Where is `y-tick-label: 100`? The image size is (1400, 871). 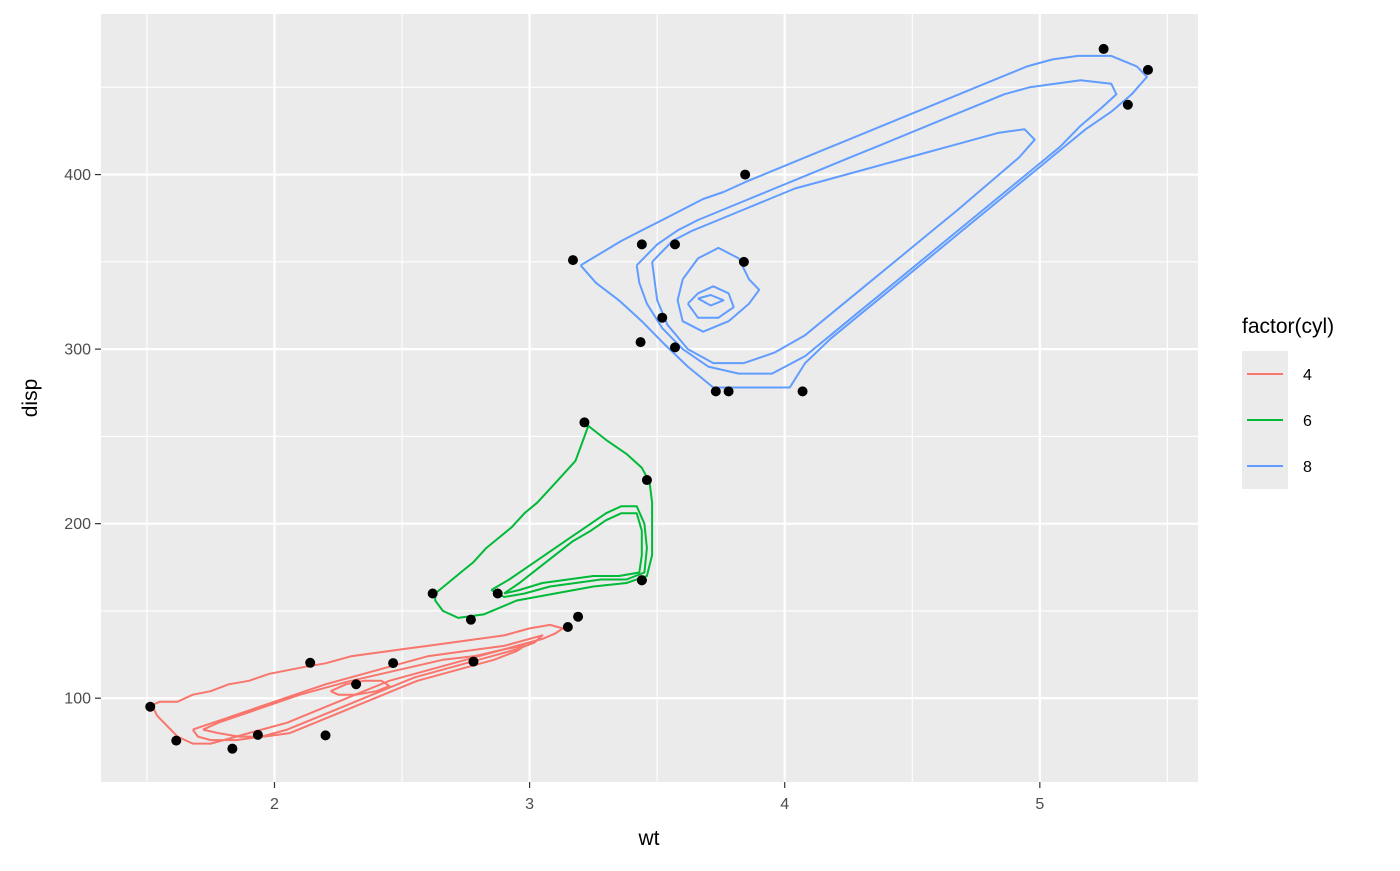 y-tick-label: 100 is located at coordinates (77, 699).